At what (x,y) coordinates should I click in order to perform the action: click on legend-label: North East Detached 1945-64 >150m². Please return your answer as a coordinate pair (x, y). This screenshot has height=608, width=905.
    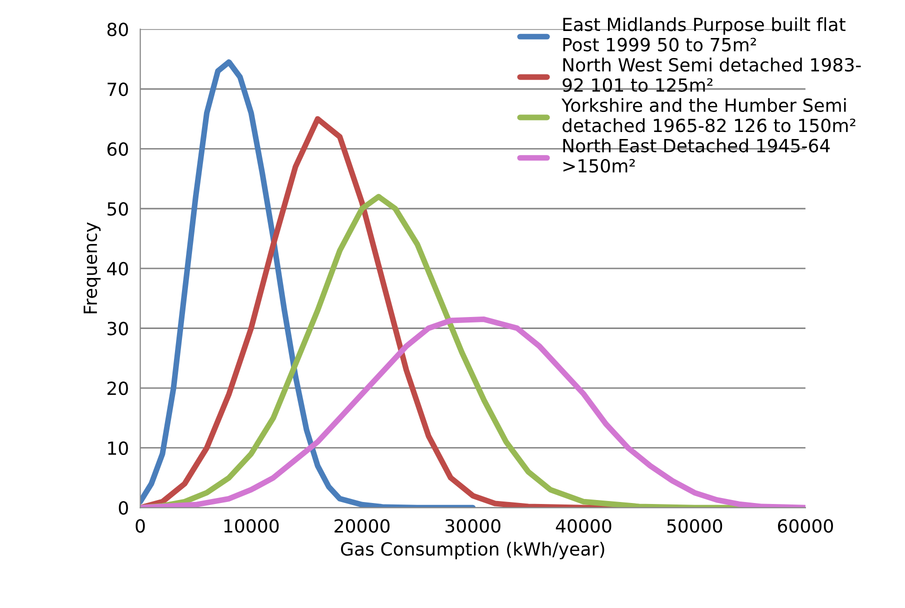
    Looking at the image, I should click on (696, 155).